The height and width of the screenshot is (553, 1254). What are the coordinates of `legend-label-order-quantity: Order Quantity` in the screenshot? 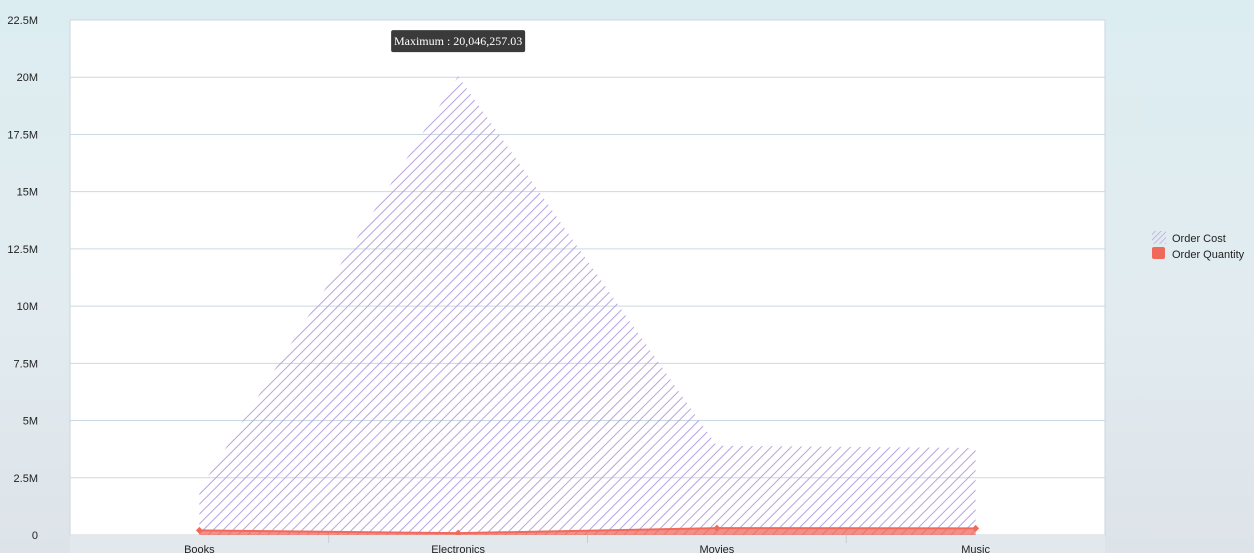 It's located at (1208, 255).